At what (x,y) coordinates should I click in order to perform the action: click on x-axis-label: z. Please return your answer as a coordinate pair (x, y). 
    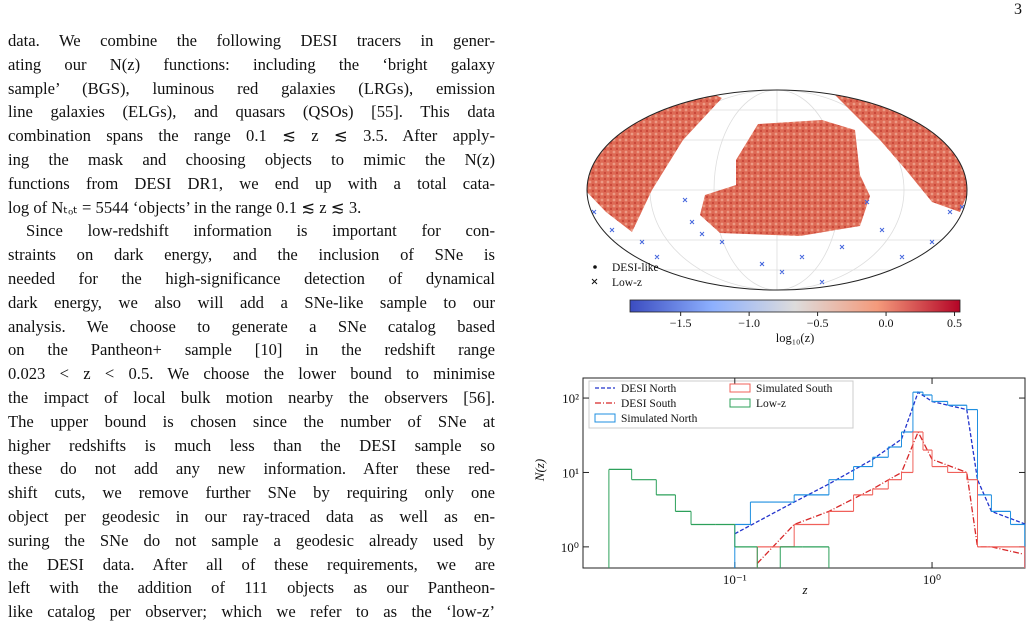
    Looking at the image, I should click on (804, 589).